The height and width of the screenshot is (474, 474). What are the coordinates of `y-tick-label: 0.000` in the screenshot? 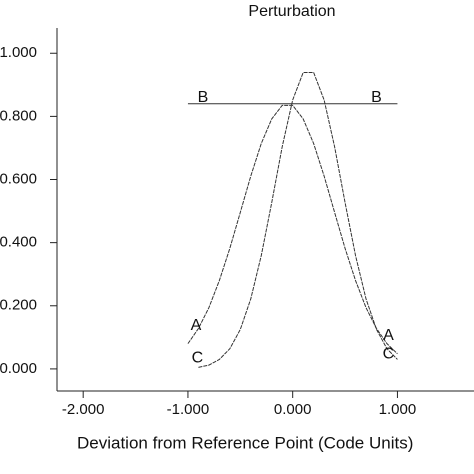 It's located at (18, 368).